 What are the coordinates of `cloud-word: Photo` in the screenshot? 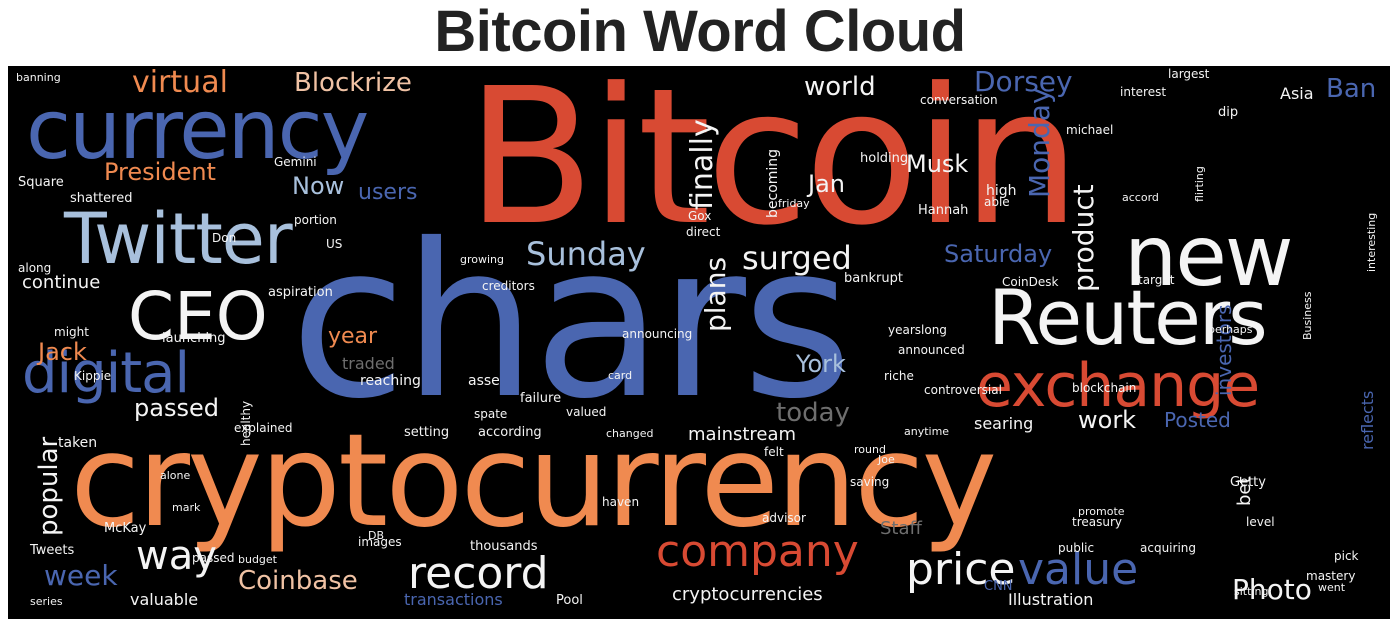 It's located at (1272, 589).